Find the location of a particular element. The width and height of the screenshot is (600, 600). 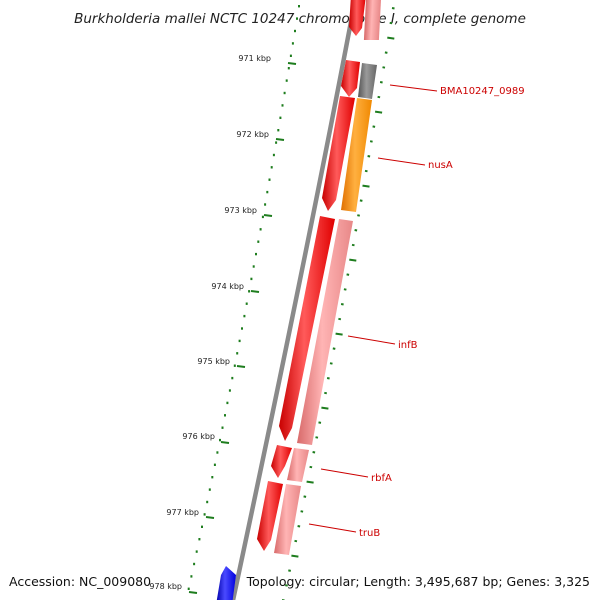

kbp-tick-label: 971 kbp is located at coordinates (254, 58).